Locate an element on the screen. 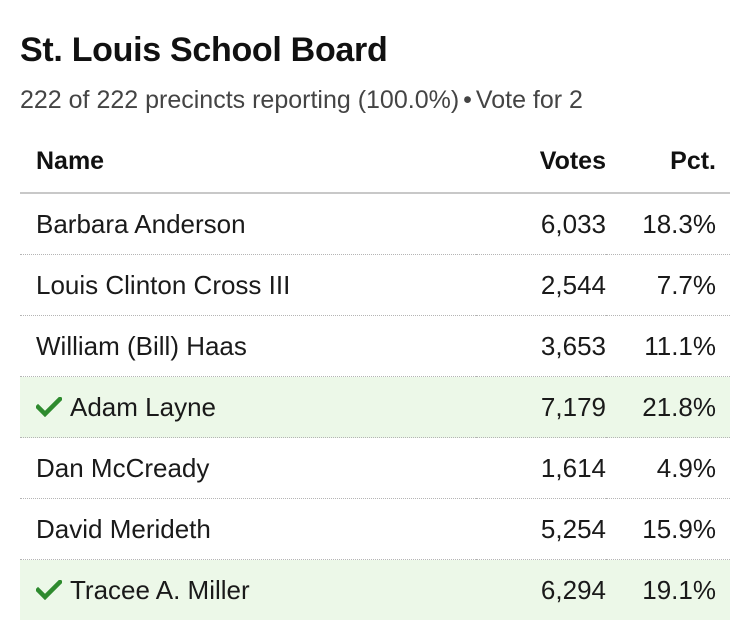 The width and height of the screenshot is (748, 640). candidate-pct: 4.9% is located at coordinates (668, 468).